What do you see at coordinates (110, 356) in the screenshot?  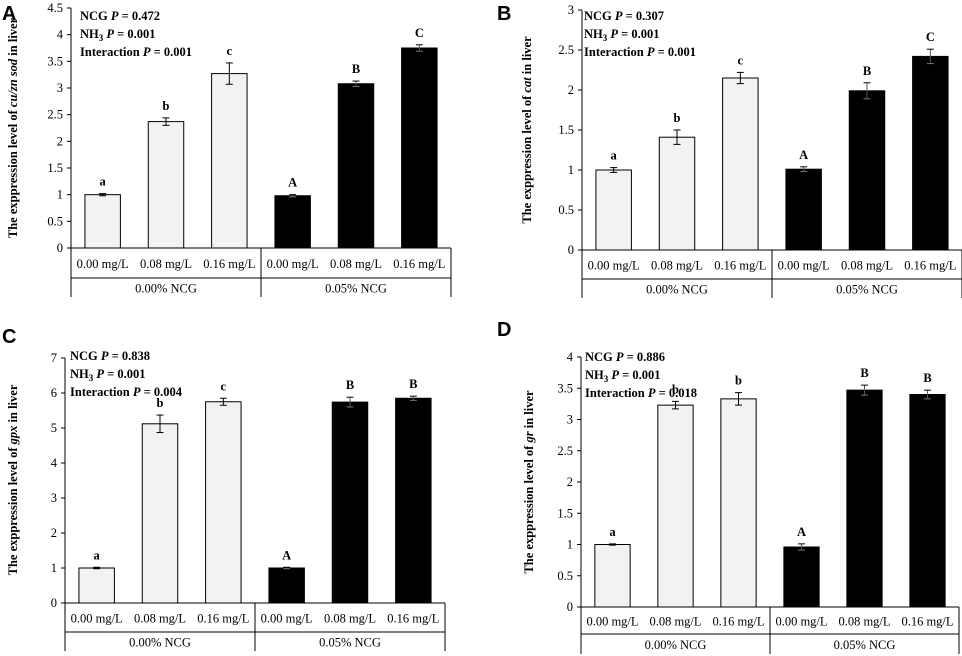 I see `stat-line: NCG P = 0.838` at bounding box center [110, 356].